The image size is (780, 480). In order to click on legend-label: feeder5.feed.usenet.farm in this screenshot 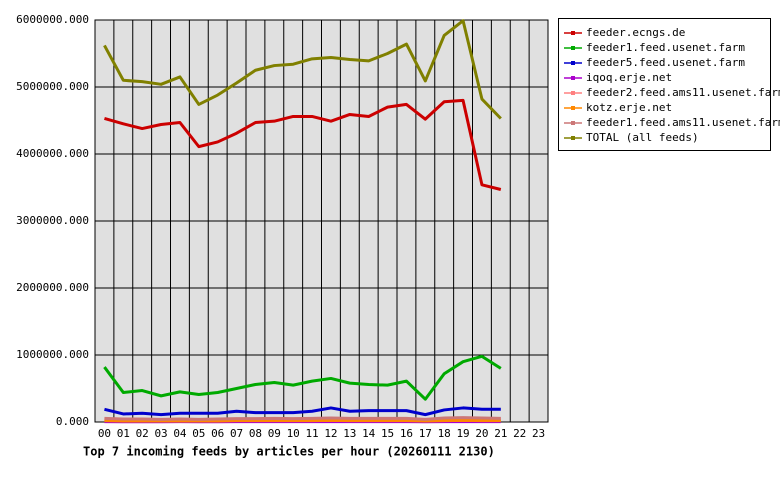, I will do `click(665, 62)`.